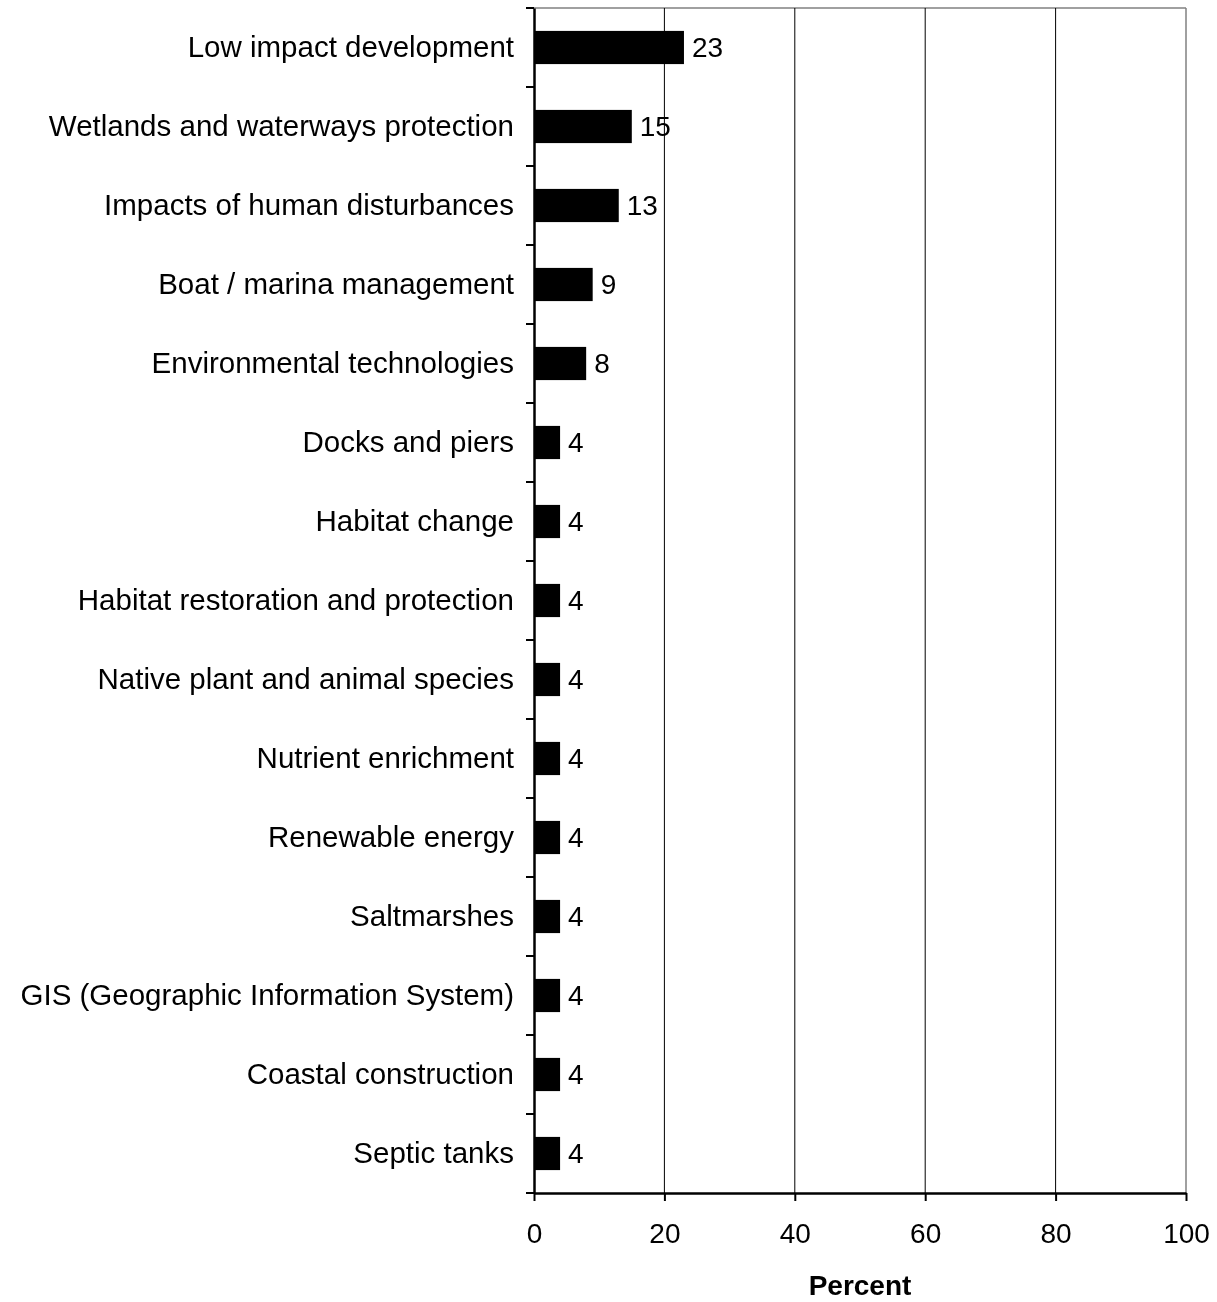  What do you see at coordinates (860, 1285) in the screenshot?
I see `x-axis-title: Percent` at bounding box center [860, 1285].